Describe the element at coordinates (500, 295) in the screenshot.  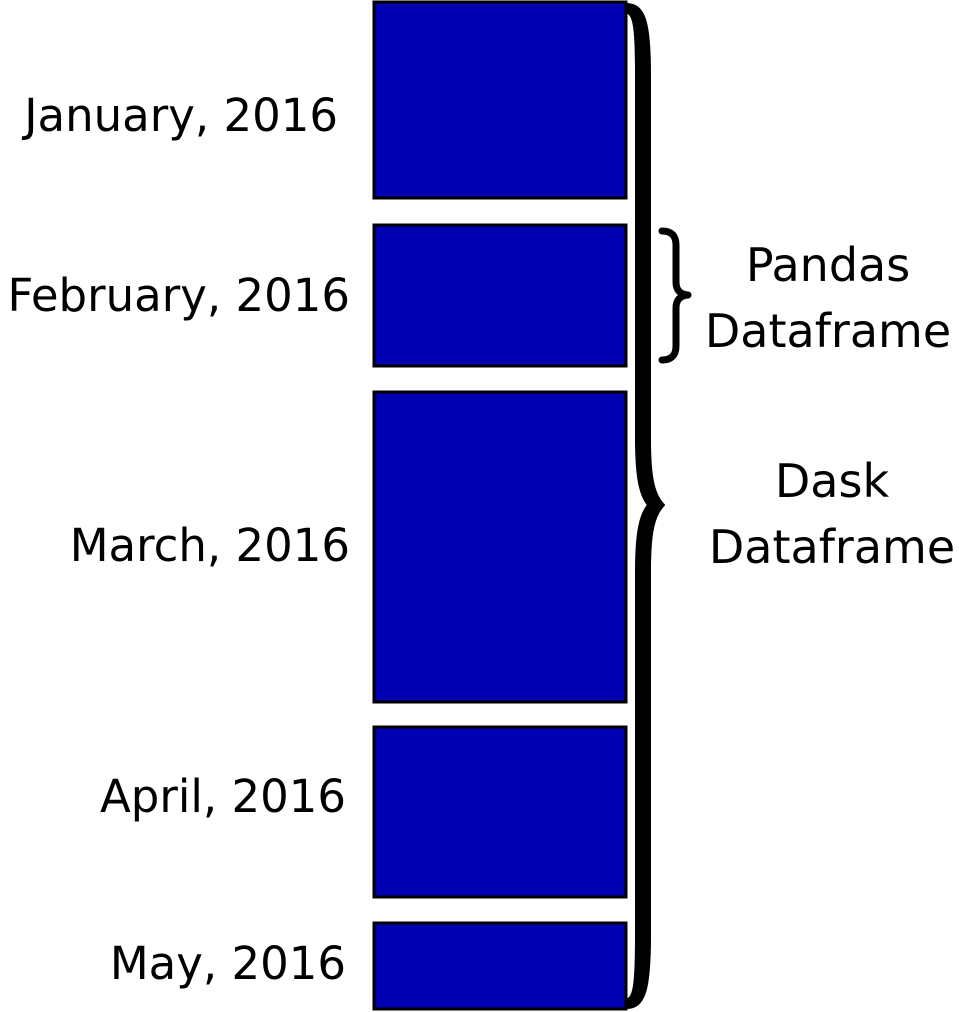
I see `partition-block-february` at that location.